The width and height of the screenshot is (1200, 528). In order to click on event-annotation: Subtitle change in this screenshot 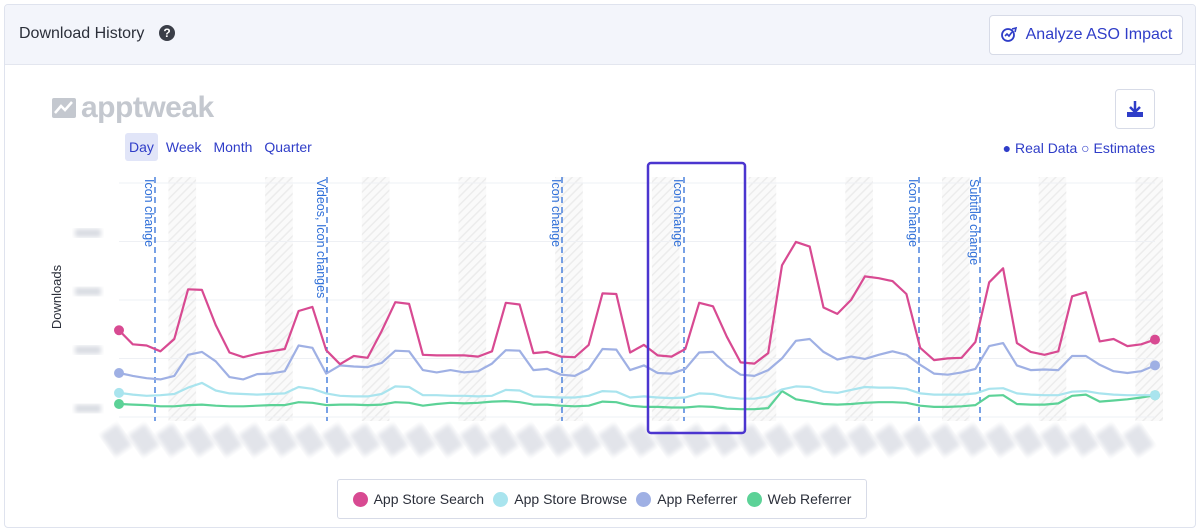, I will do `click(974, 222)`.